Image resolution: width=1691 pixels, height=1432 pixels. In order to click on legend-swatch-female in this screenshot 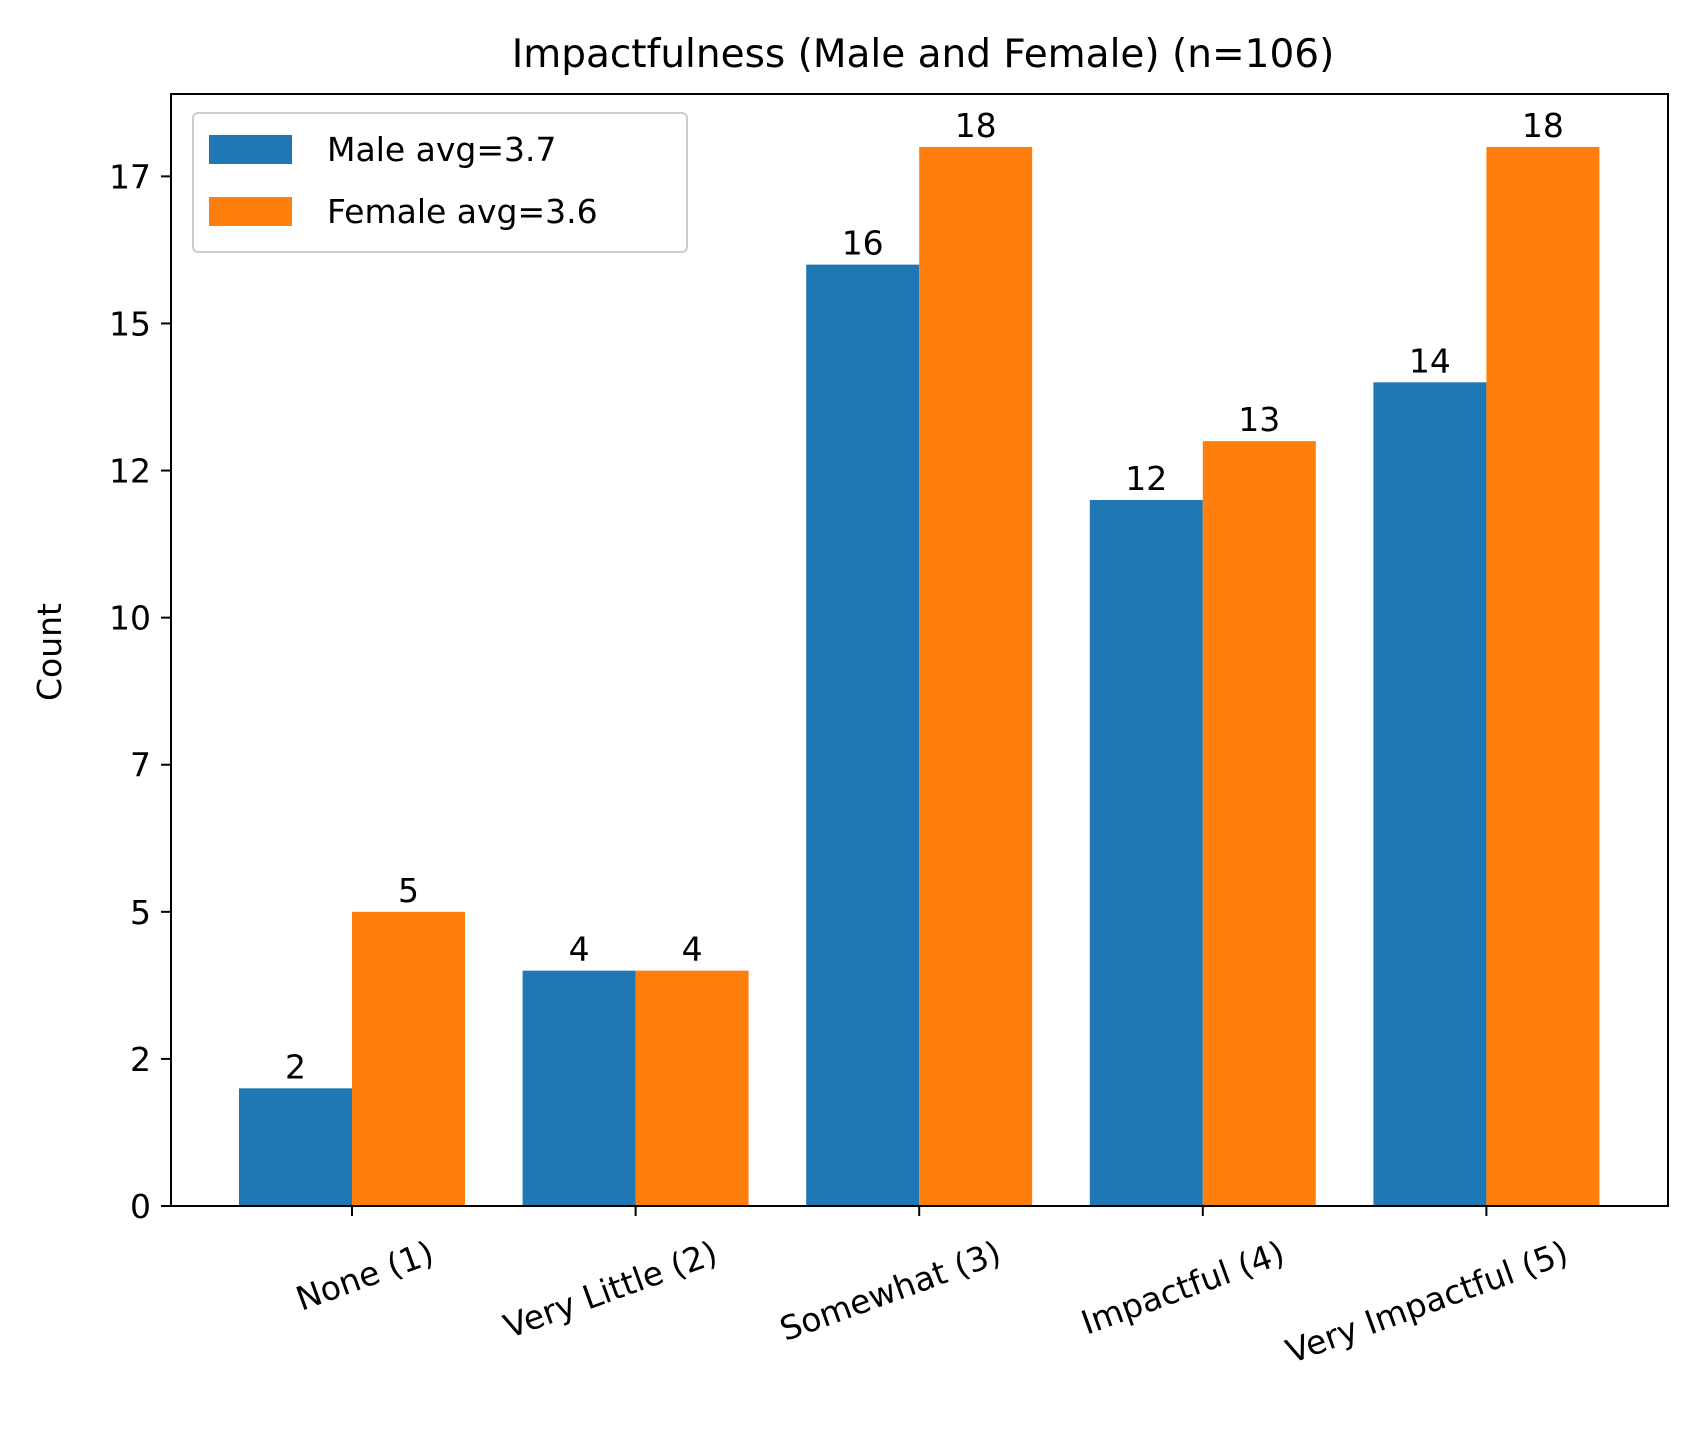, I will do `click(250, 211)`.